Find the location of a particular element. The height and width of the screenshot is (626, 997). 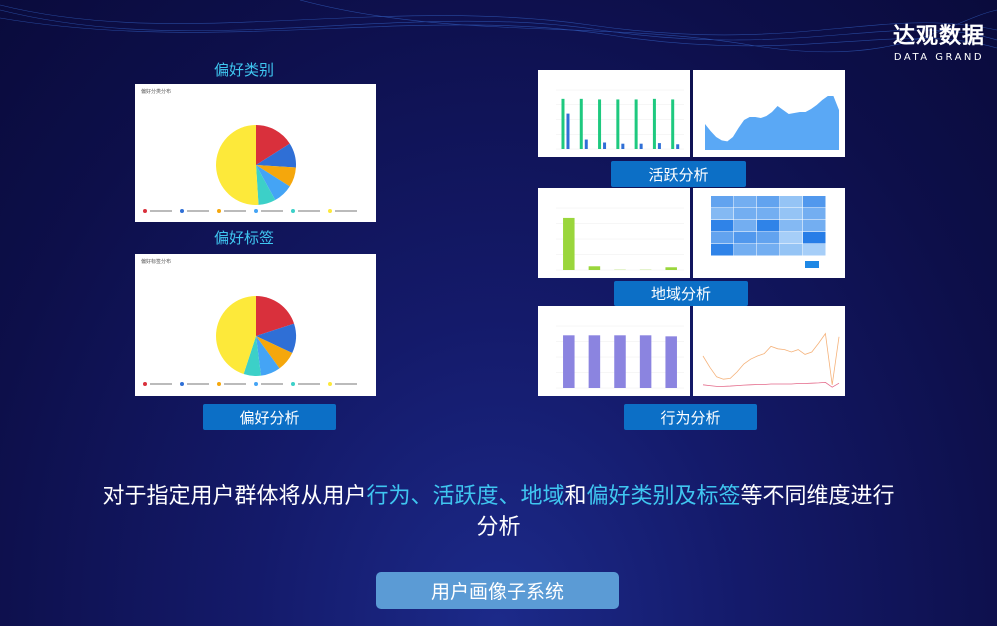

region-heatmap is located at coordinates (769, 233).